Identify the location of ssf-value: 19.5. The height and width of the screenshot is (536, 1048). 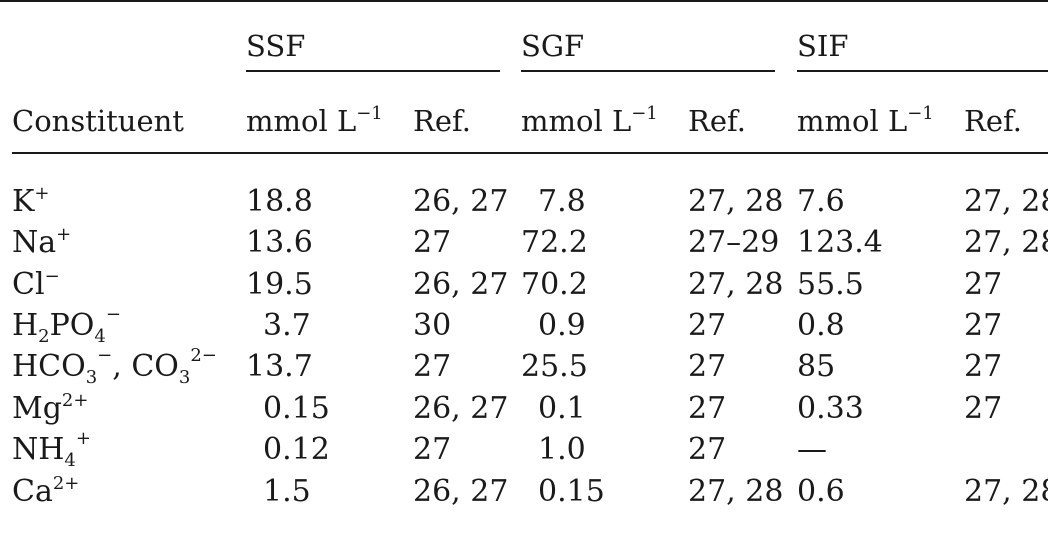
(279, 284).